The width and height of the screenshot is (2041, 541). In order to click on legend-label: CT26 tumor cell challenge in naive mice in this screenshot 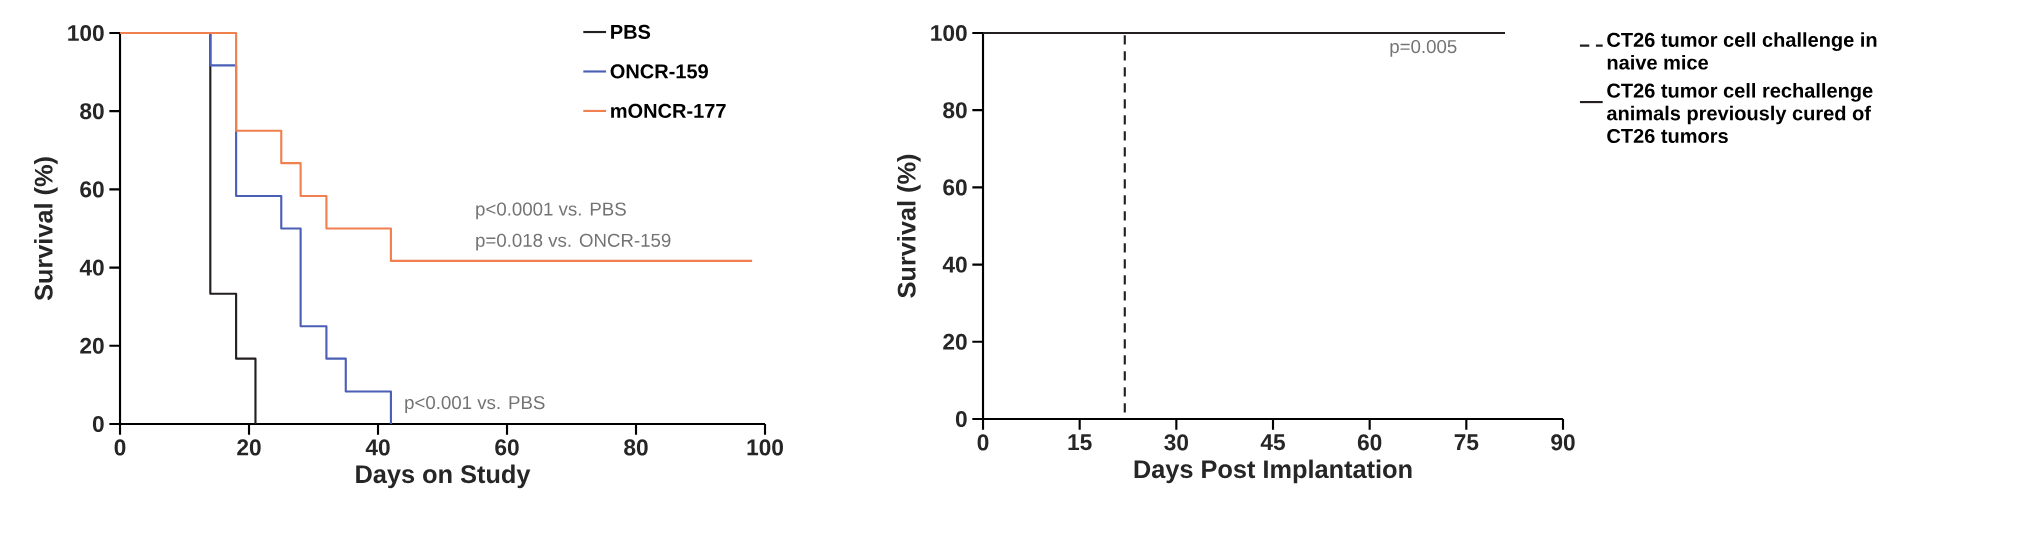, I will do `click(1742, 51)`.